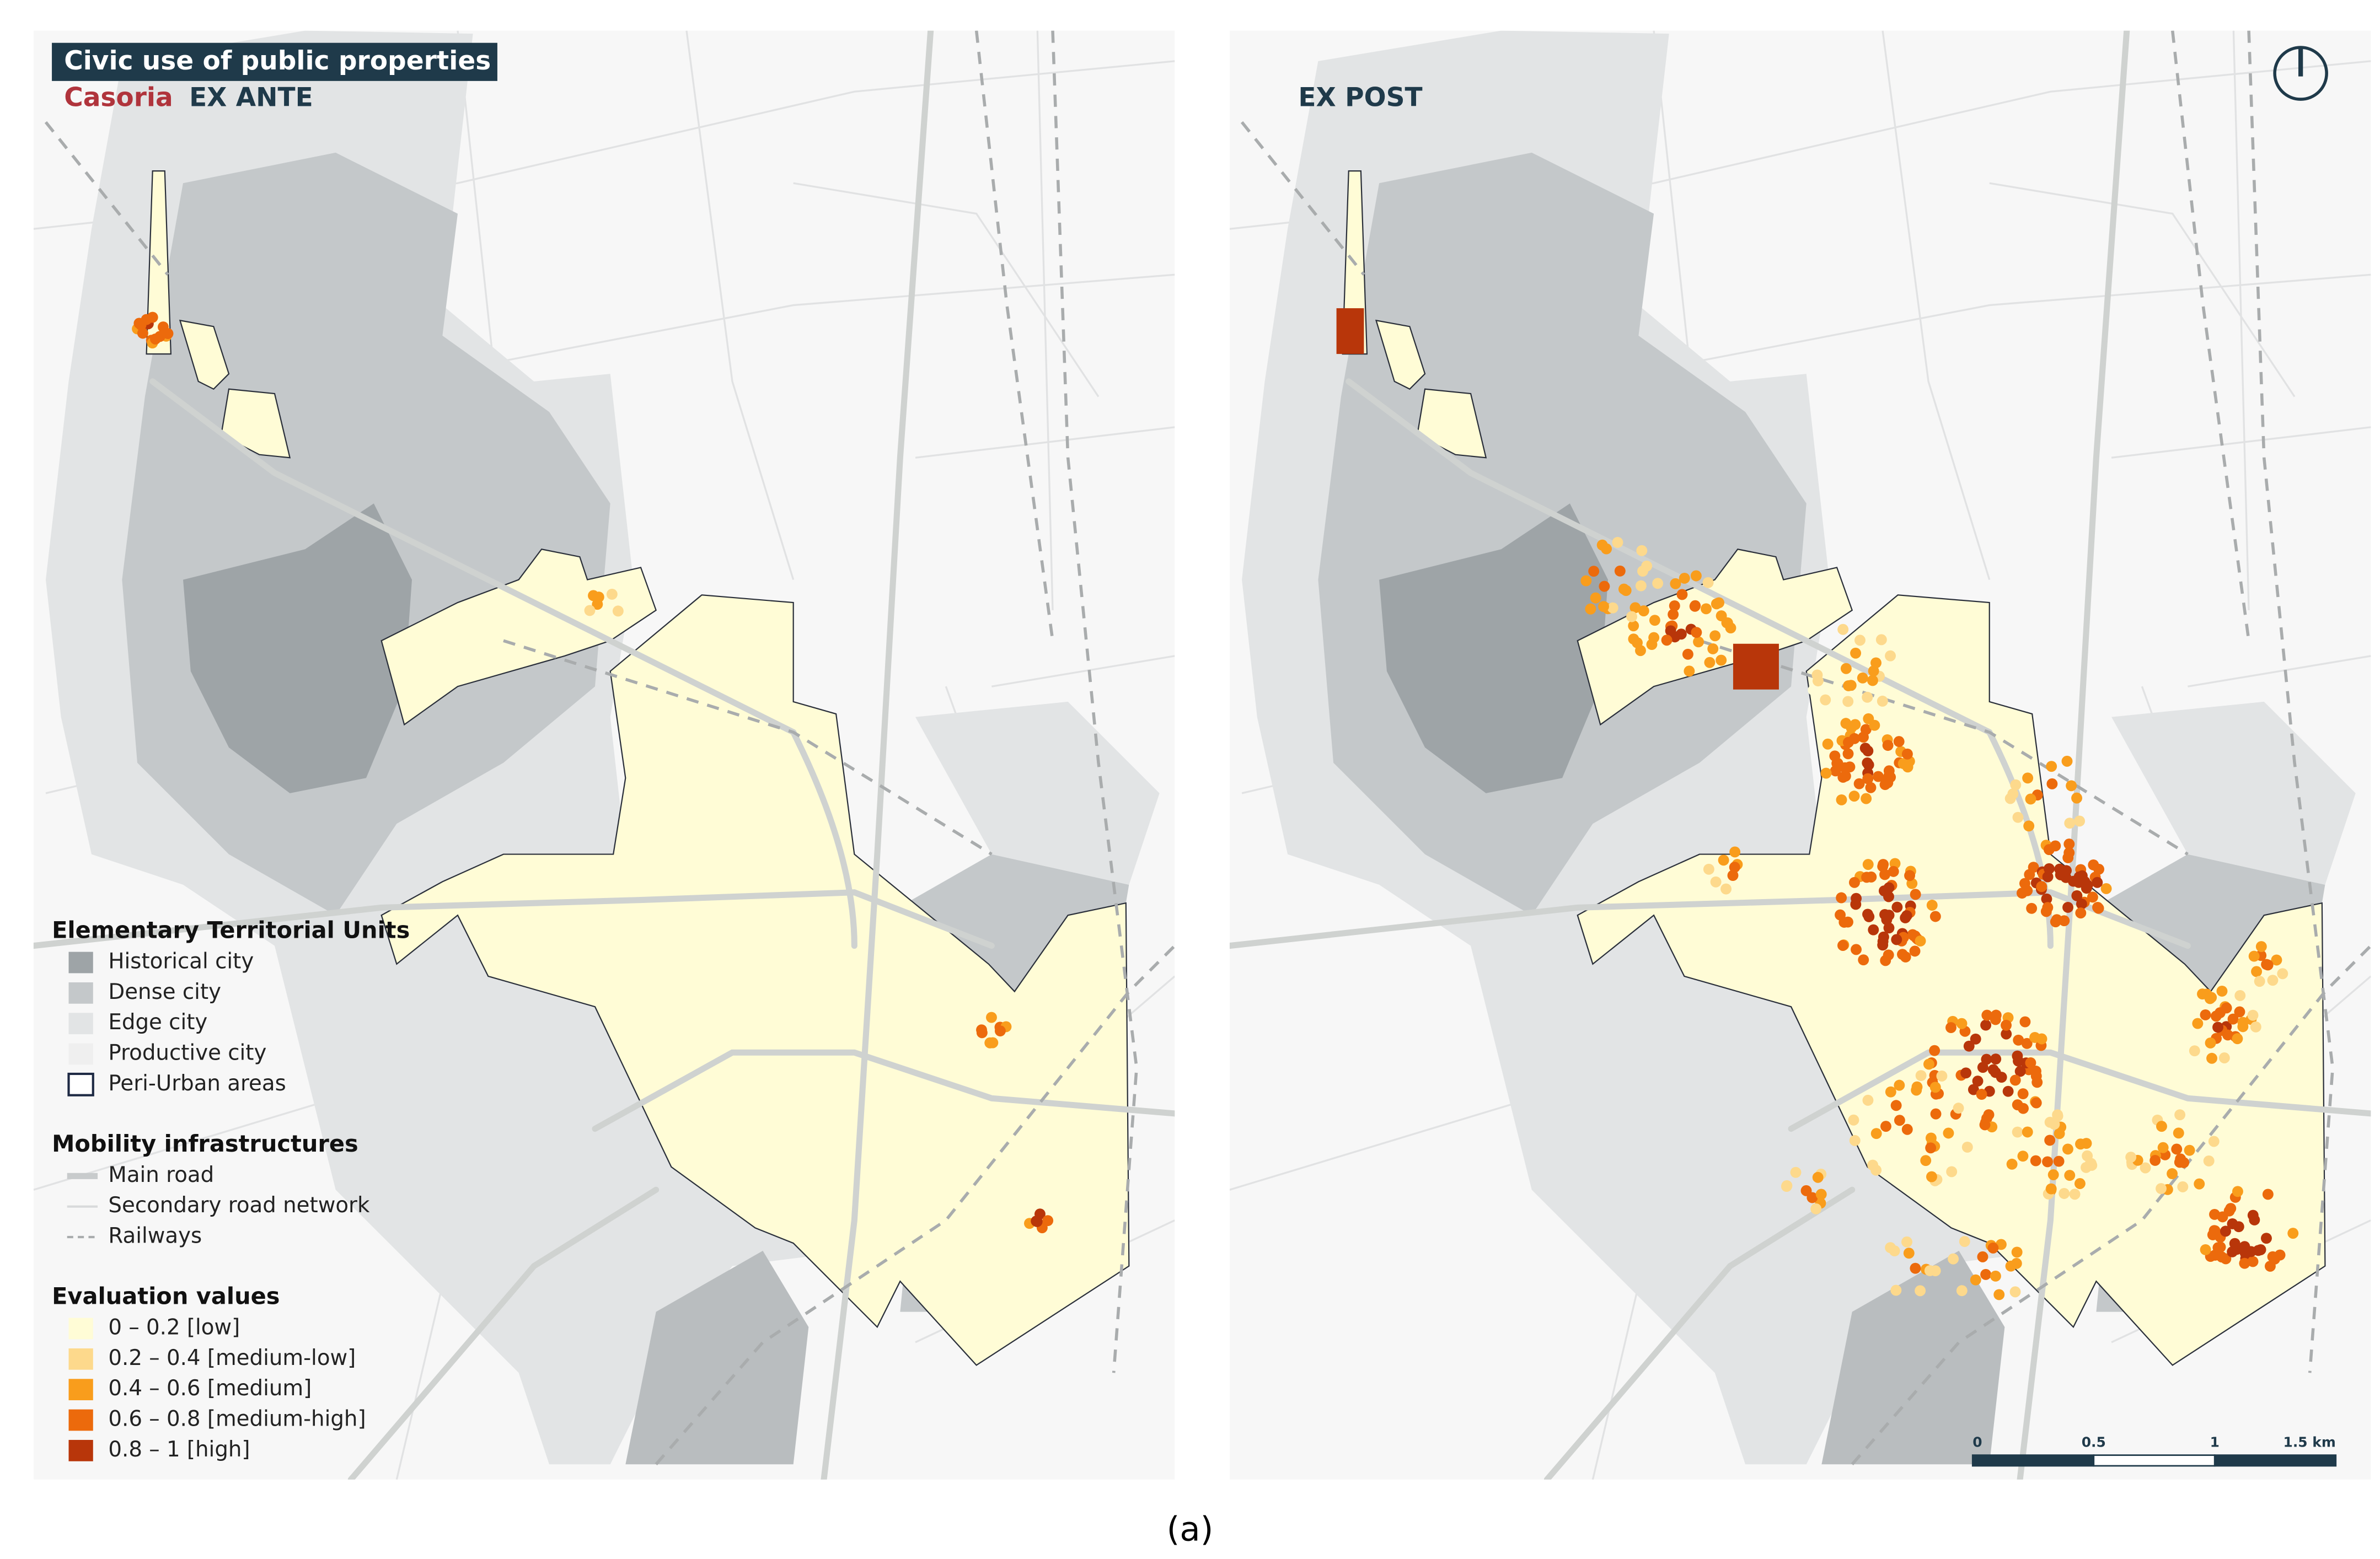 This screenshot has width=2380, height=1559. Describe the element at coordinates (274, 61) in the screenshot. I see `title-box` at that location.